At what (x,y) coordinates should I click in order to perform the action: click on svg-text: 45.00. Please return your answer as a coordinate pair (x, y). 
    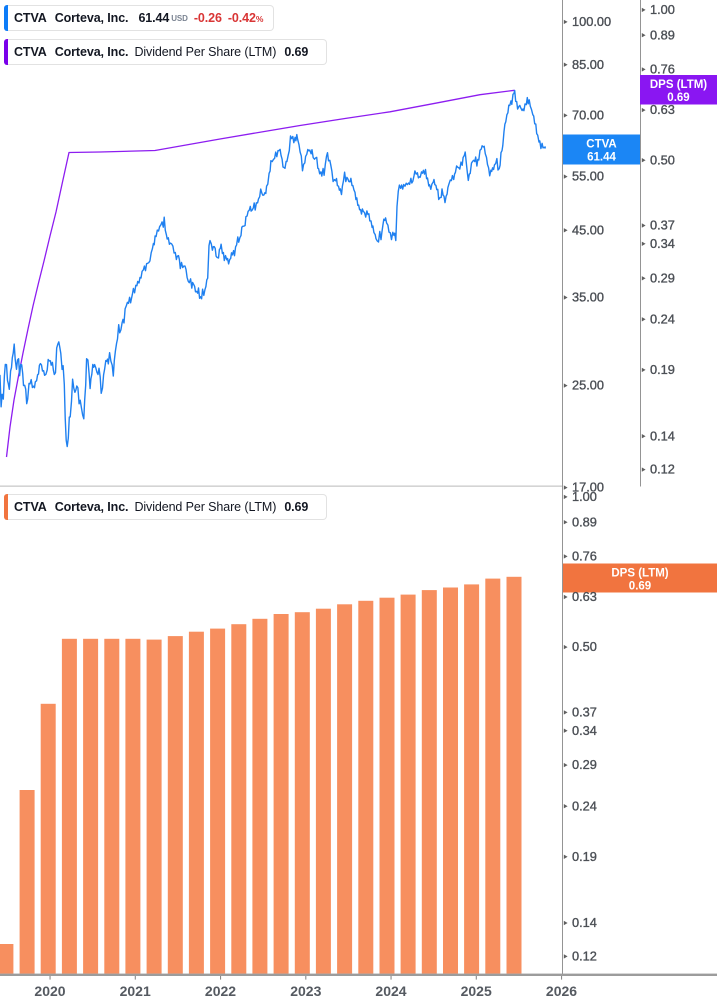
    Looking at the image, I should click on (588, 229).